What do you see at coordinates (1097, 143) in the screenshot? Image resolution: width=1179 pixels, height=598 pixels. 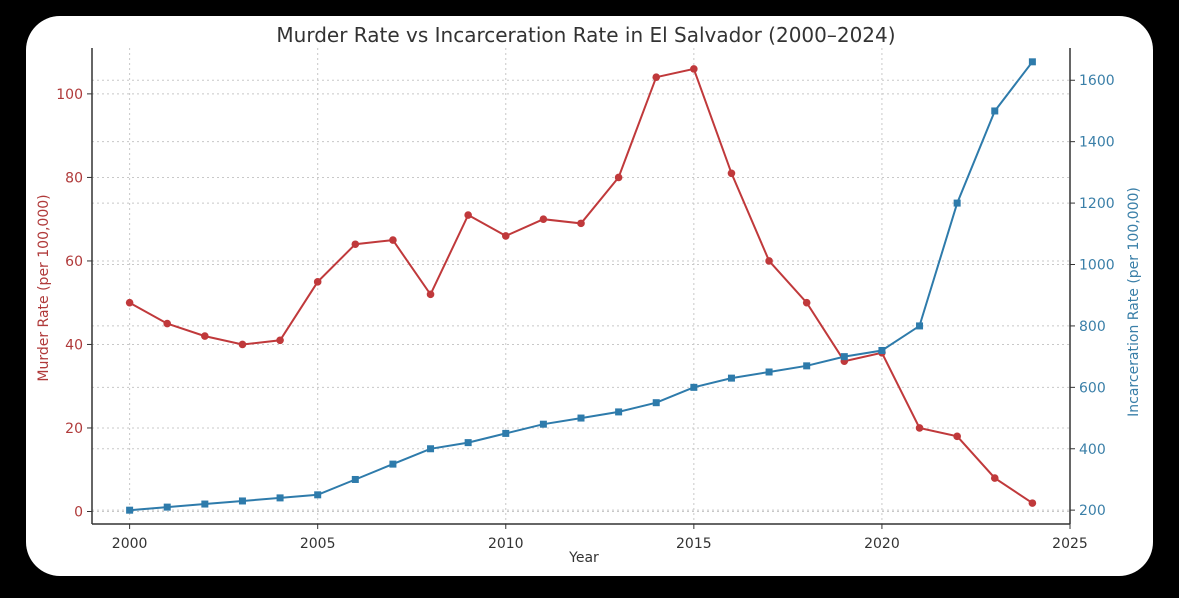 I see `right-tick-label: 1400` at bounding box center [1097, 143].